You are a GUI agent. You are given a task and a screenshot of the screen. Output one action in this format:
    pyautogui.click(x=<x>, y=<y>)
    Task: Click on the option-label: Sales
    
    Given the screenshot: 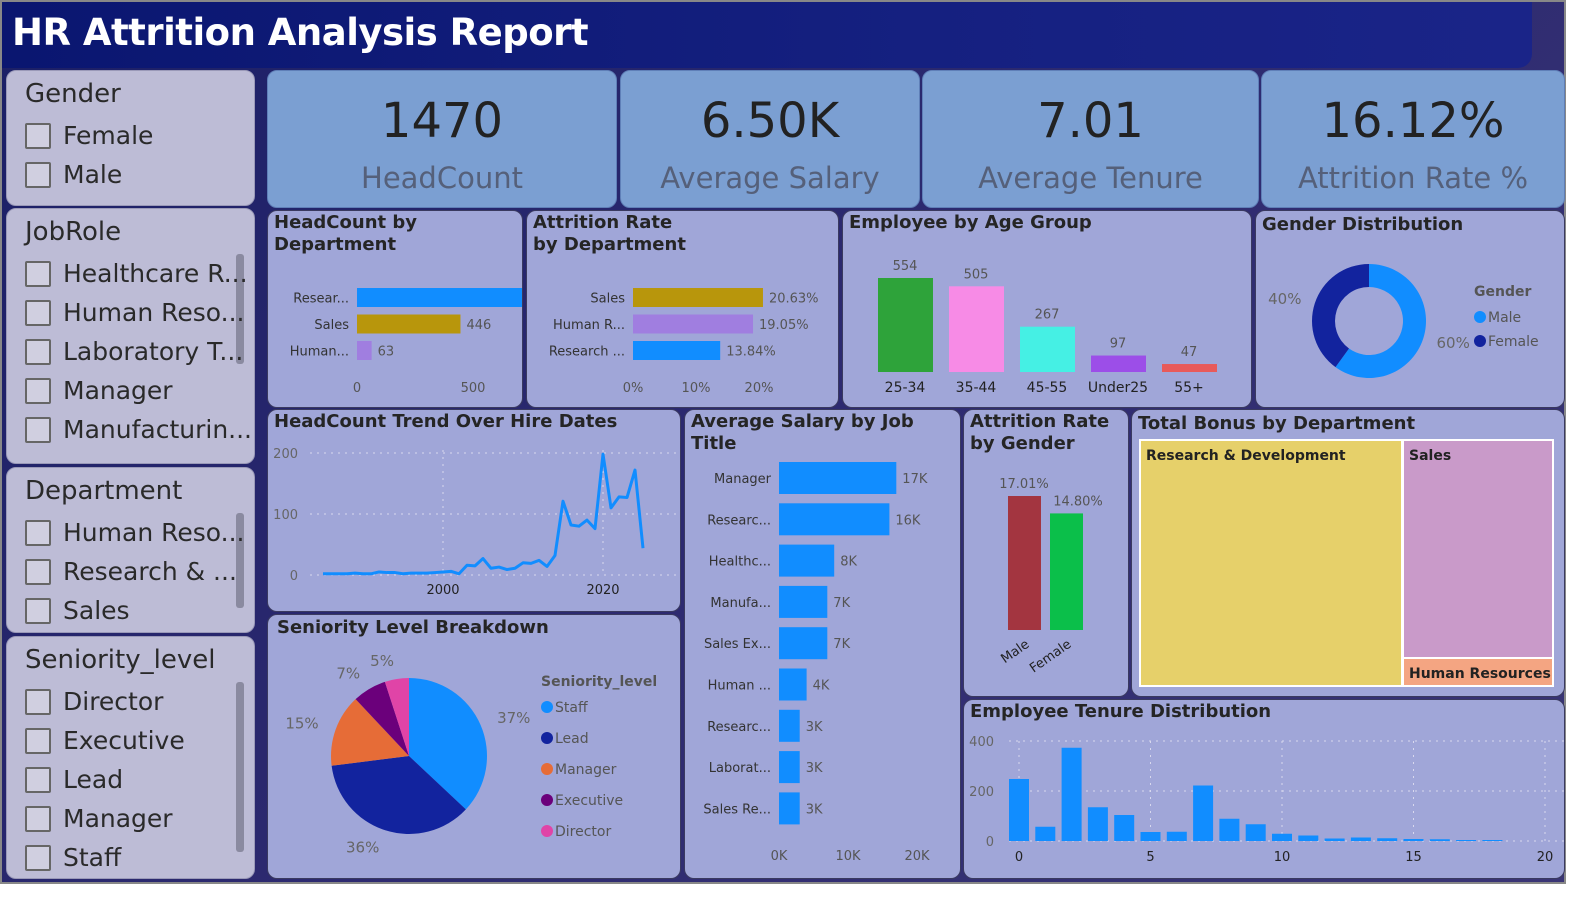 What is the action you would take?
    pyautogui.click(x=96, y=610)
    